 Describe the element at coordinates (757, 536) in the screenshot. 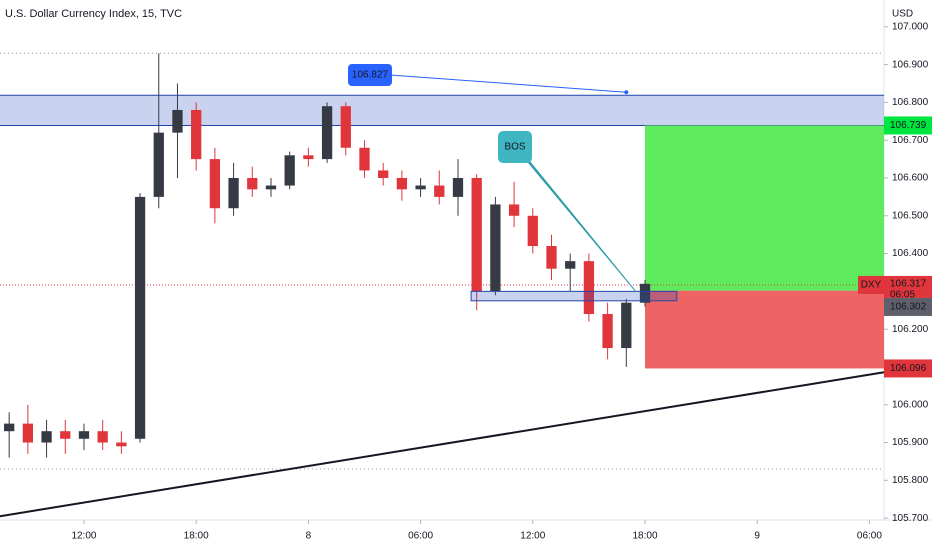

I see `x-tick-label: 9` at that location.